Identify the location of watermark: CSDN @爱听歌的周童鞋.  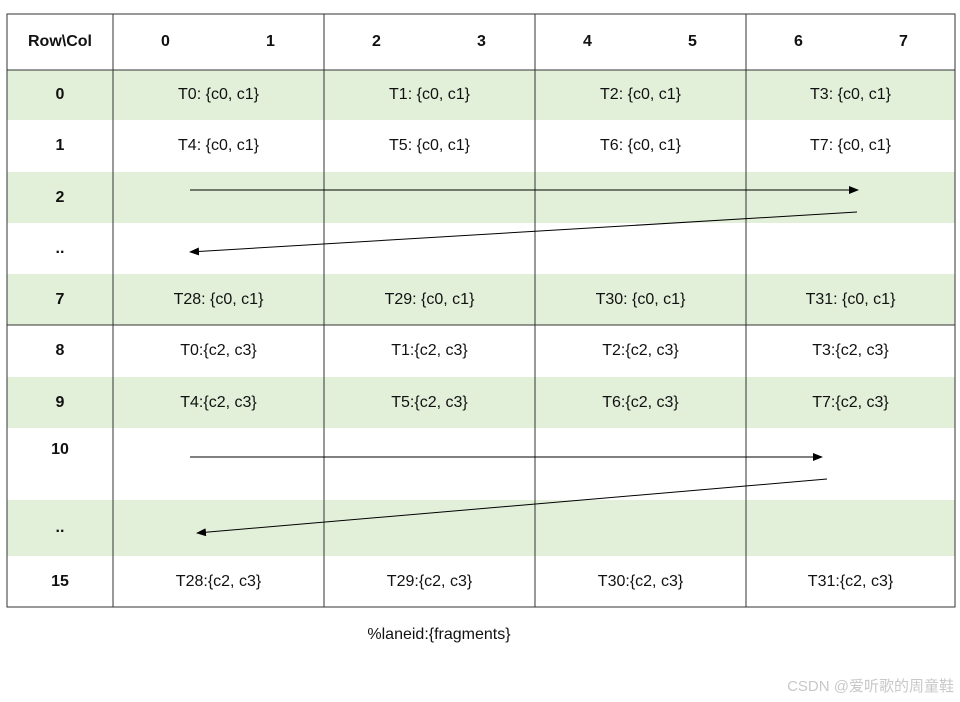
(870, 686).